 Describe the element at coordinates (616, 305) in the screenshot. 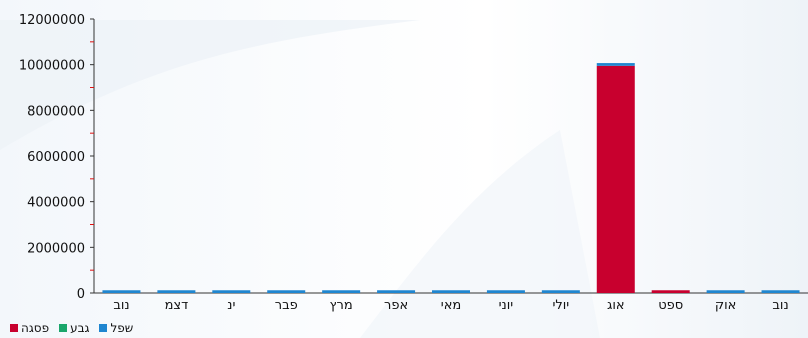

I see `x-tick-label: אוג` at that location.